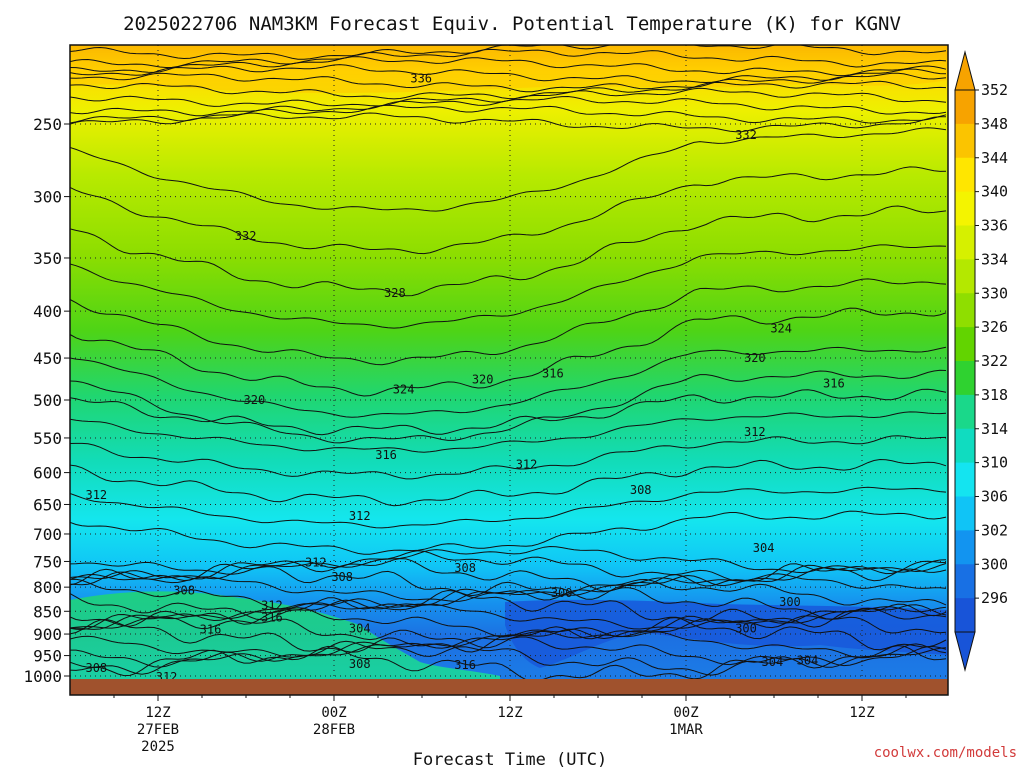 This screenshot has height=768, width=1024. Describe the element at coordinates (994, 429) in the screenshot. I see `colorbar-label: 314` at that location.